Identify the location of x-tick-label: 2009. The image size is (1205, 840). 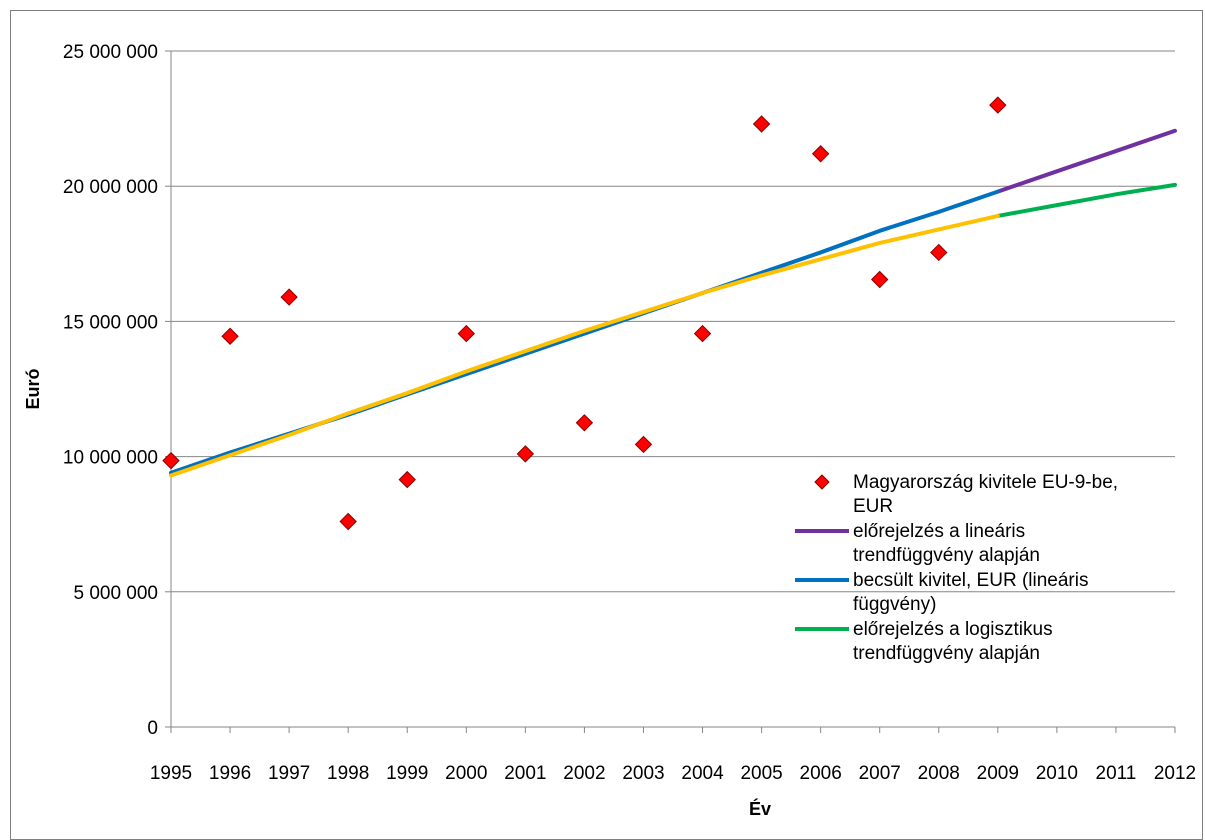
(998, 773).